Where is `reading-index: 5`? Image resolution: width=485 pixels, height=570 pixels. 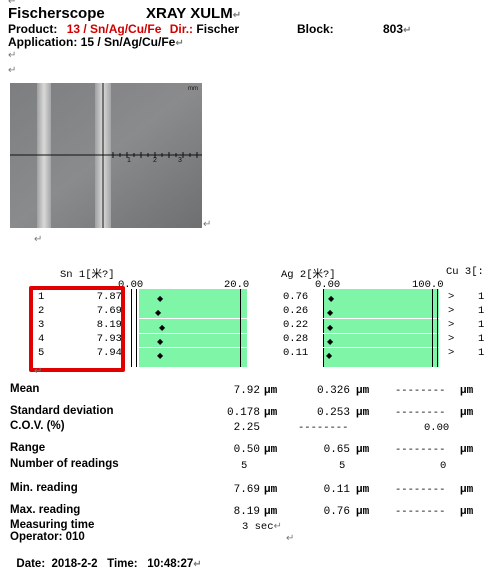 reading-index: 5 is located at coordinates (41, 353).